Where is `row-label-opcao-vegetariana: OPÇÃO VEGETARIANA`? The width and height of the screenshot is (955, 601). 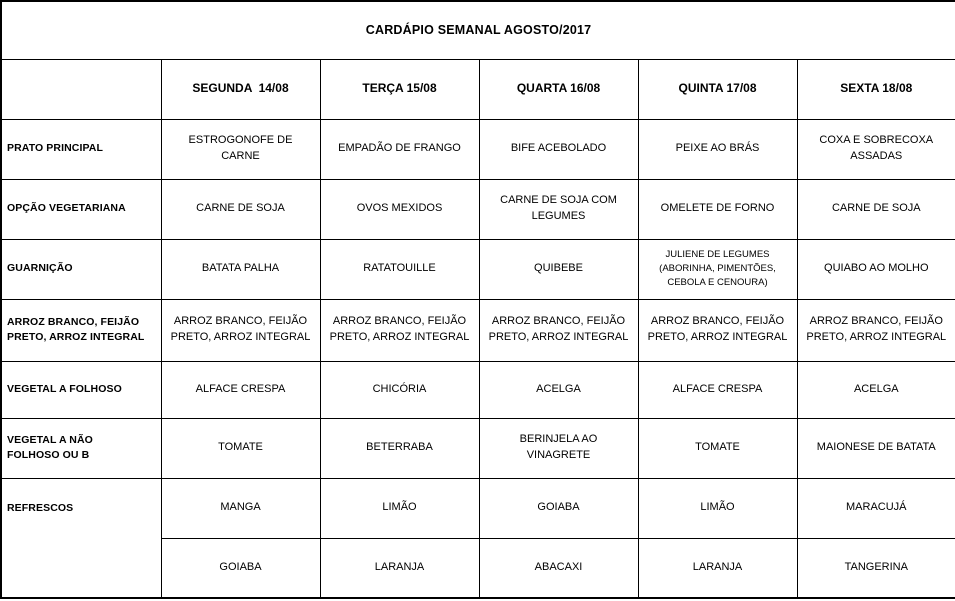
row-label-opcao-vegetariana: OPÇÃO VEGETARIANA is located at coordinates (81, 209).